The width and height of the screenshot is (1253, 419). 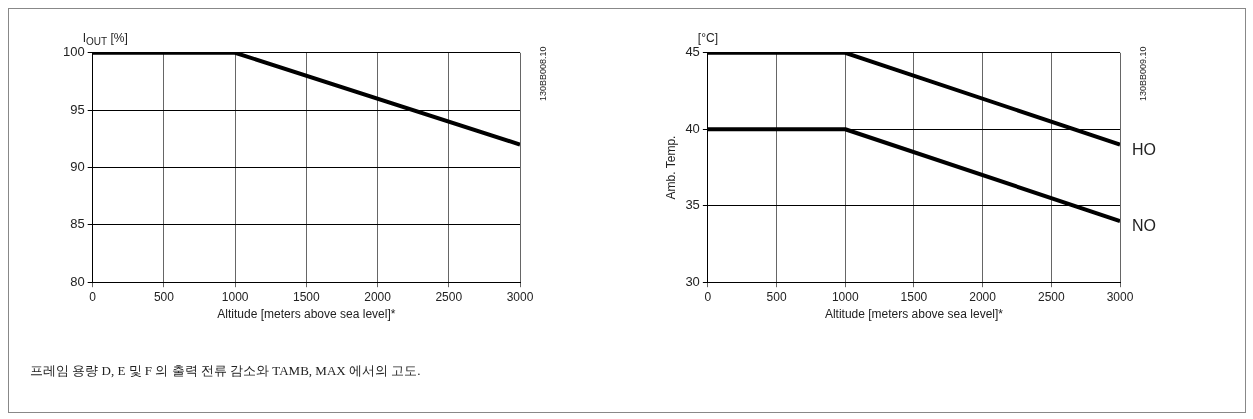 What do you see at coordinates (77, 167) in the screenshot?
I see `y-tick-label: 90` at bounding box center [77, 167].